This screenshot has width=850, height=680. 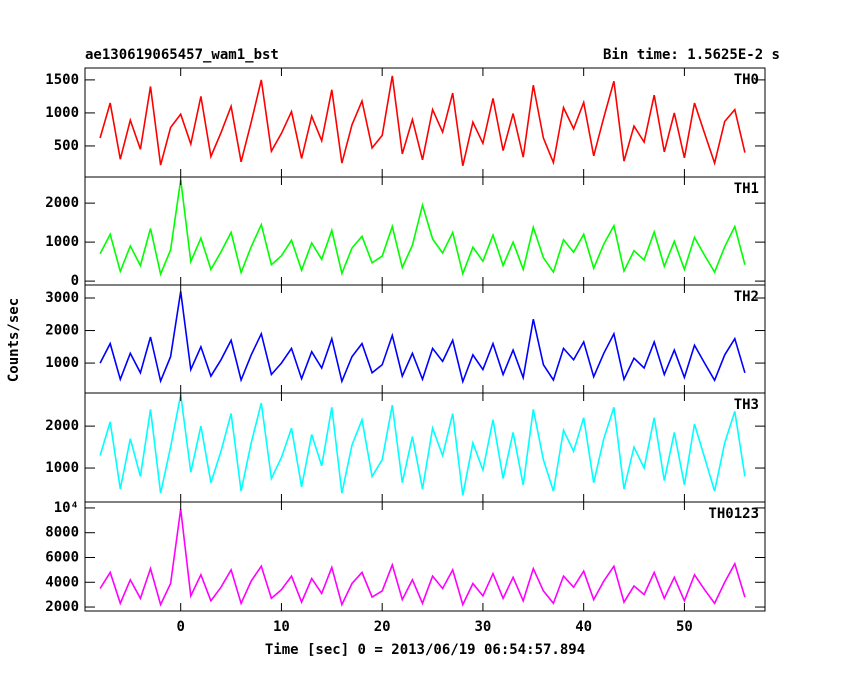 What do you see at coordinates (425, 650) in the screenshot?
I see `x-axis-label: Time [sec] 0 = 2013/06/19 06:54:57.894` at bounding box center [425, 650].